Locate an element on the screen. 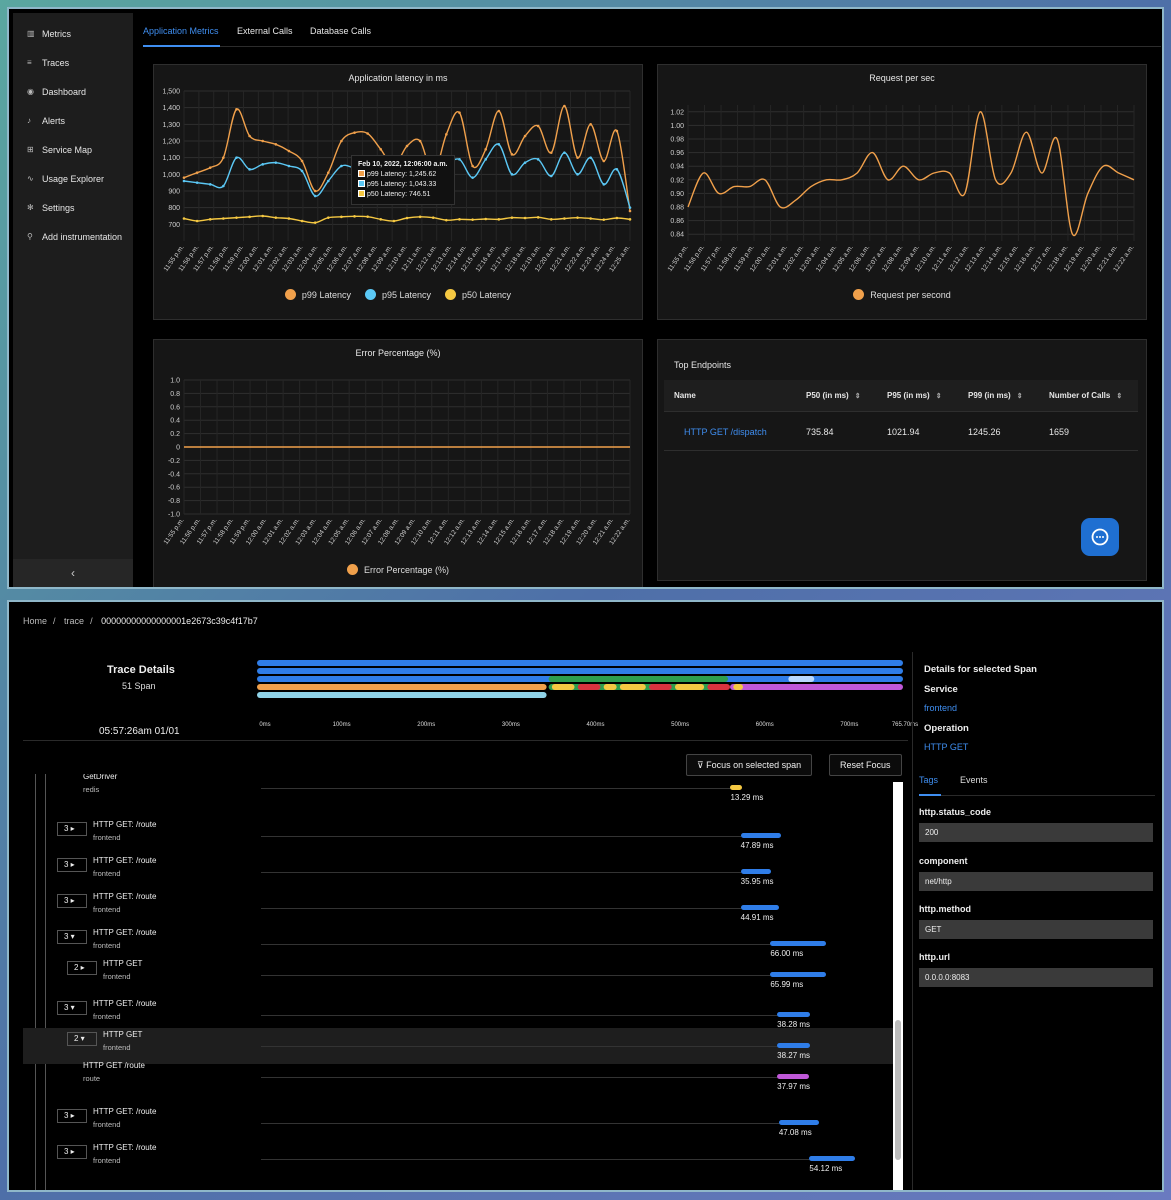 This screenshot has width=1171, height=1200. child-count-toggle: 2 ▾ is located at coordinates (82, 1039).